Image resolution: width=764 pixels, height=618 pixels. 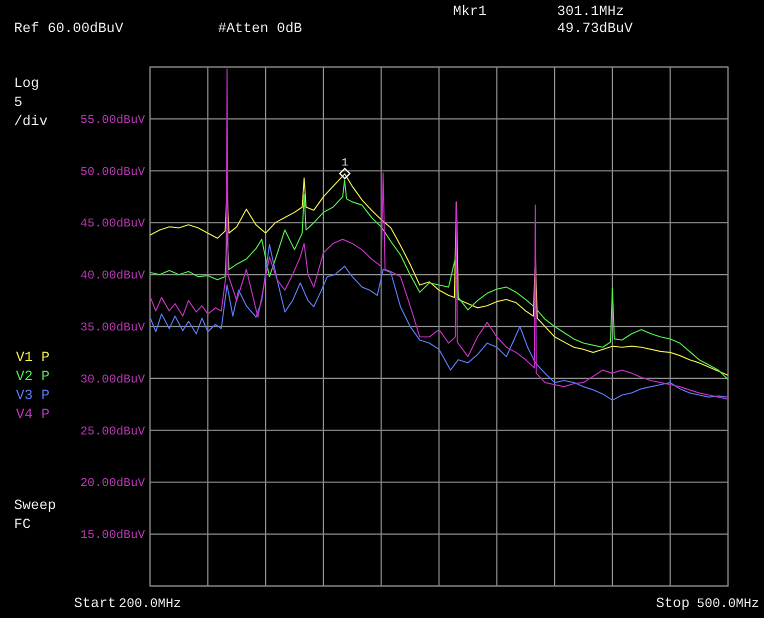 What do you see at coordinates (35, 506) in the screenshot?
I see `text: Sweep` at bounding box center [35, 506].